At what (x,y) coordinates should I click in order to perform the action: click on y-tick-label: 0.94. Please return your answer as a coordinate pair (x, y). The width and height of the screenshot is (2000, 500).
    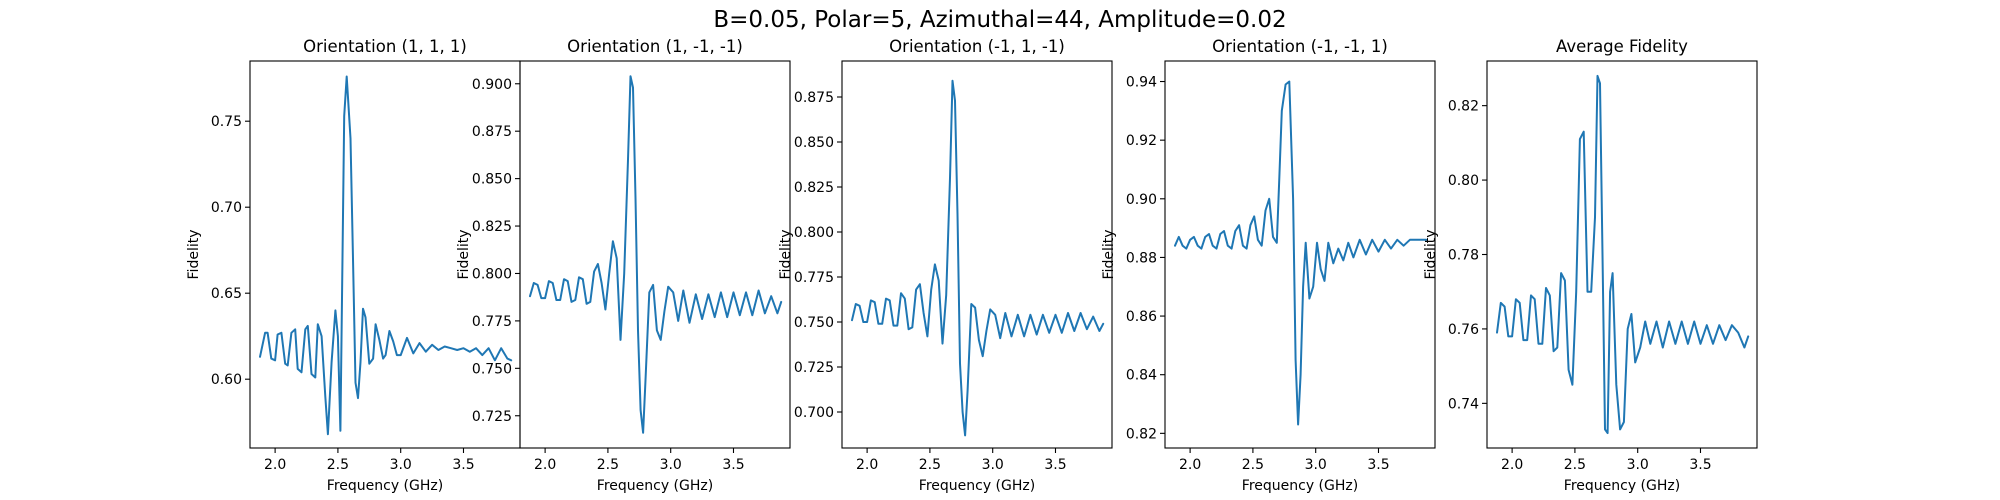
    Looking at the image, I should click on (1141, 83).